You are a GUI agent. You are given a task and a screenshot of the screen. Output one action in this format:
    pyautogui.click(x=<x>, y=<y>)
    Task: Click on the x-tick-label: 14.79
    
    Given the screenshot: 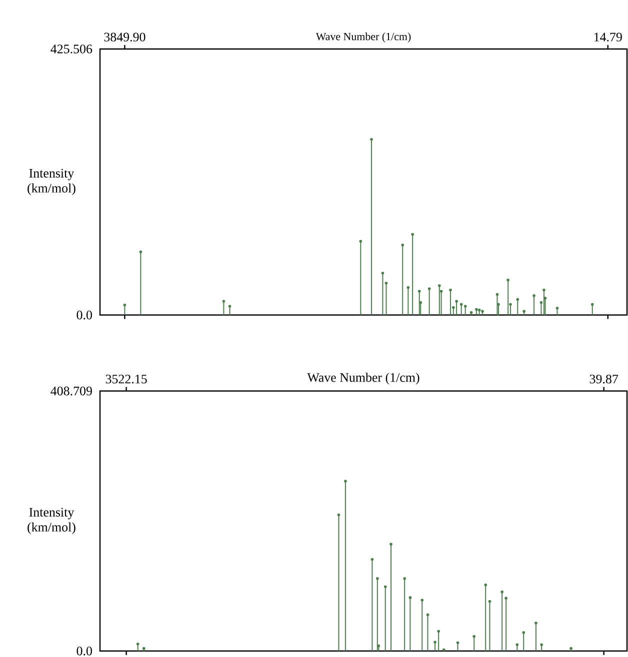 What is the action you would take?
    pyautogui.click(x=608, y=37)
    